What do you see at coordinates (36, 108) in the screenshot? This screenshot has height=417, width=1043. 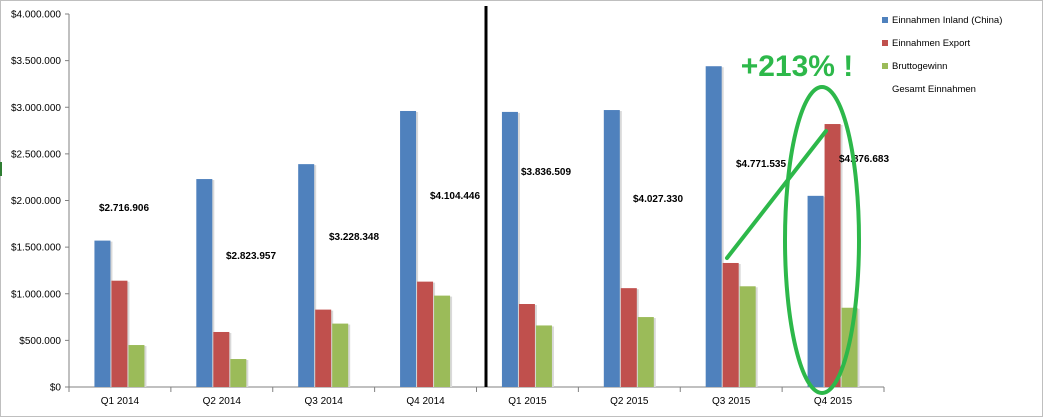 I see `y-tick-label: $3.000.000` at bounding box center [36, 108].